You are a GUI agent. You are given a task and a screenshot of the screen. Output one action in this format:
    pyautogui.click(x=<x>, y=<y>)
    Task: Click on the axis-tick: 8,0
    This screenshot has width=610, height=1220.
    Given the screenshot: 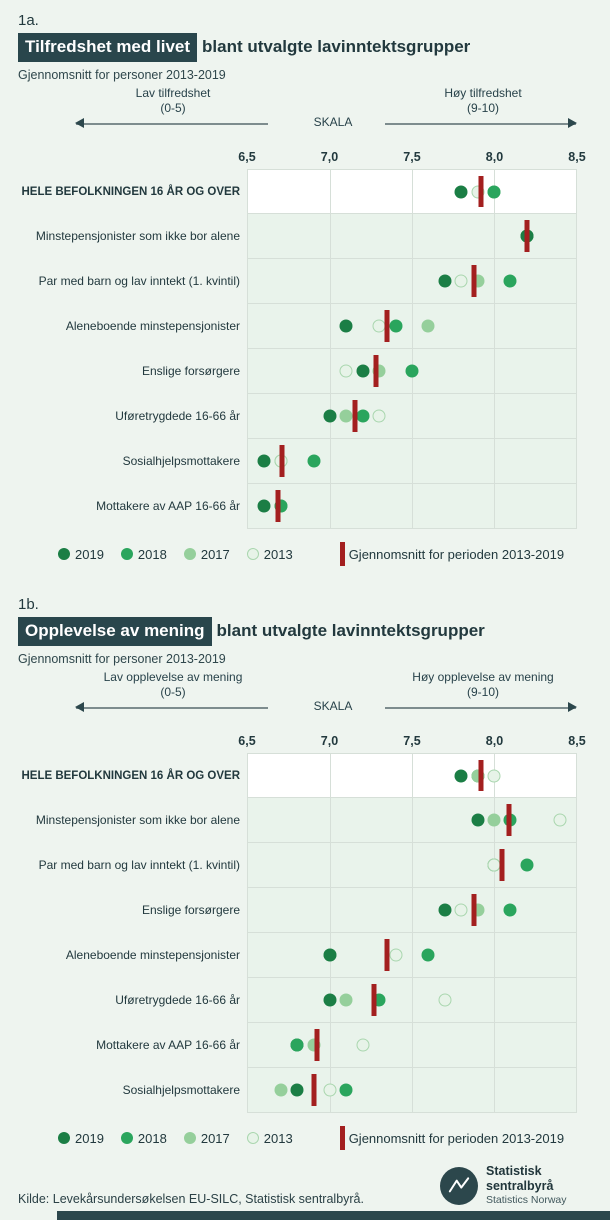 What is the action you would take?
    pyautogui.click(x=494, y=741)
    